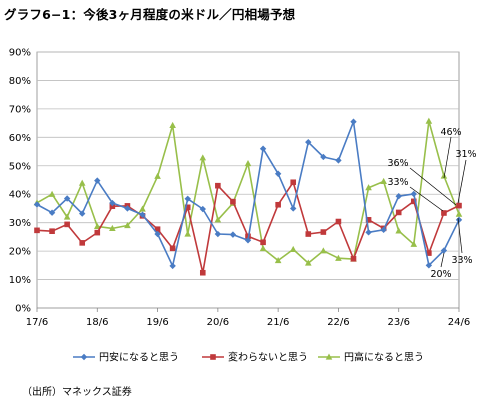  What do you see at coordinates (20, 252) in the screenshot?
I see `y-tick-label: 20%` at bounding box center [20, 252].